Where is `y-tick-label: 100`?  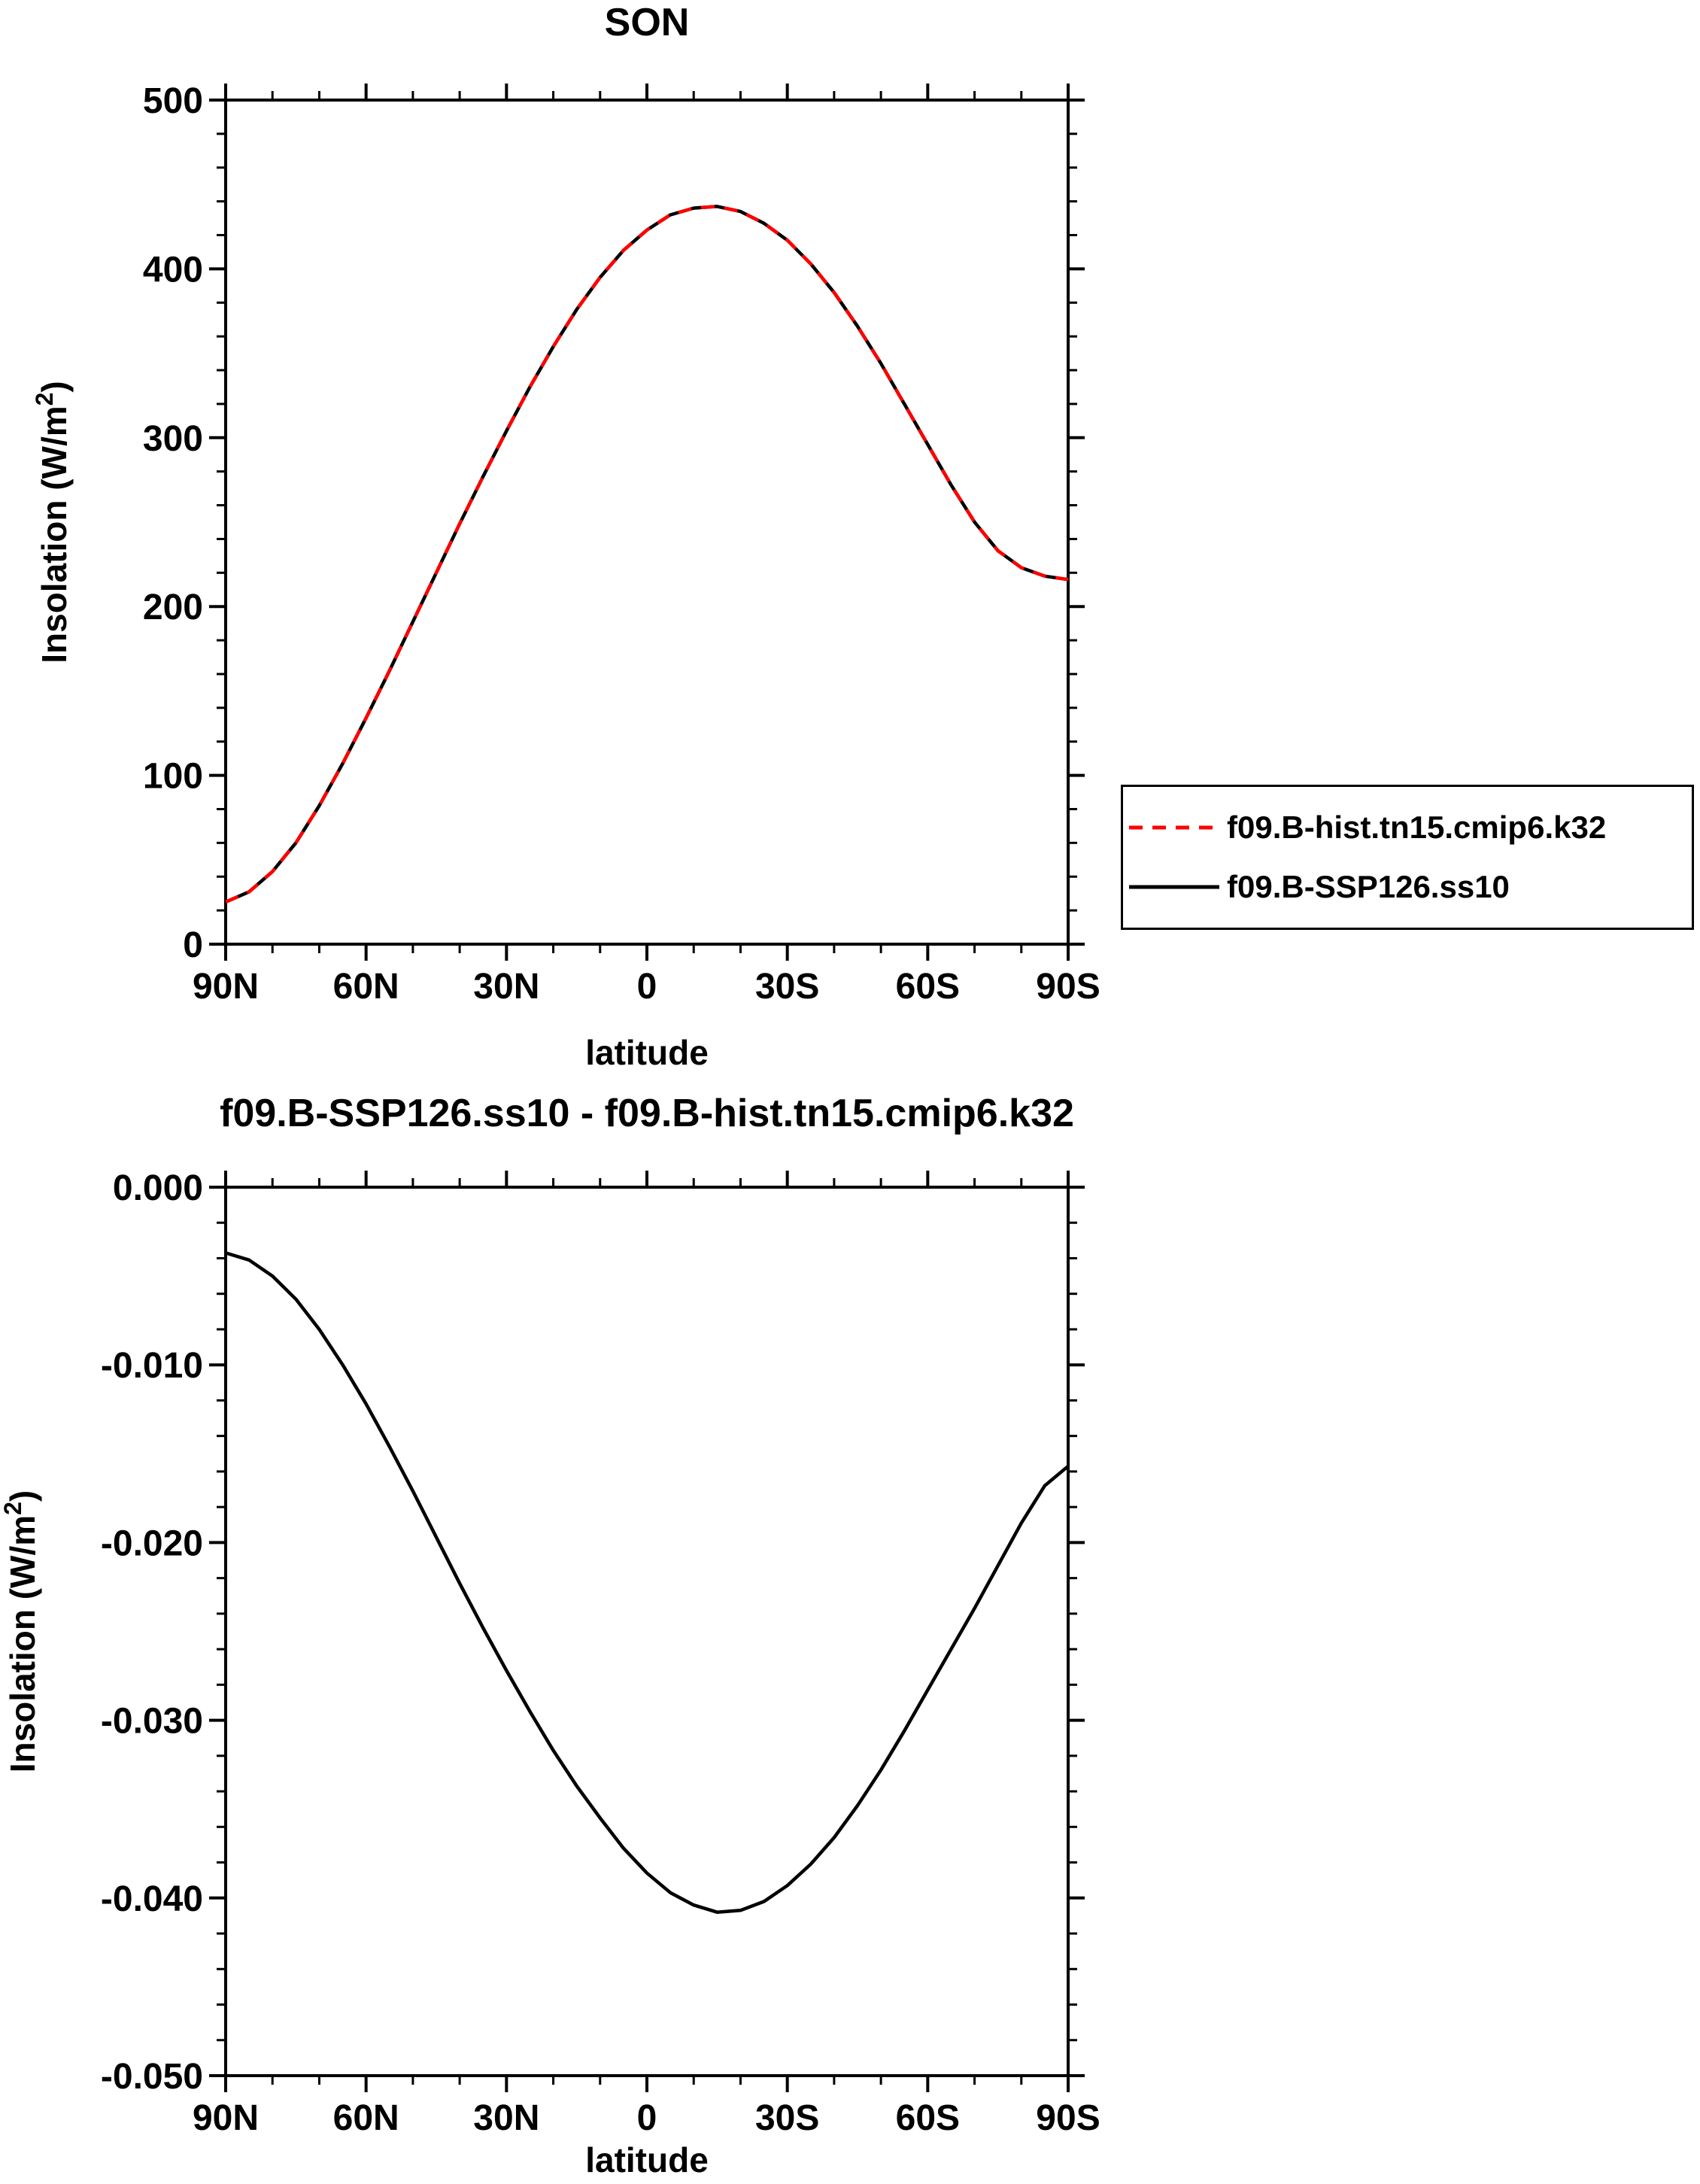 y-tick-label: 100 is located at coordinates (173, 777).